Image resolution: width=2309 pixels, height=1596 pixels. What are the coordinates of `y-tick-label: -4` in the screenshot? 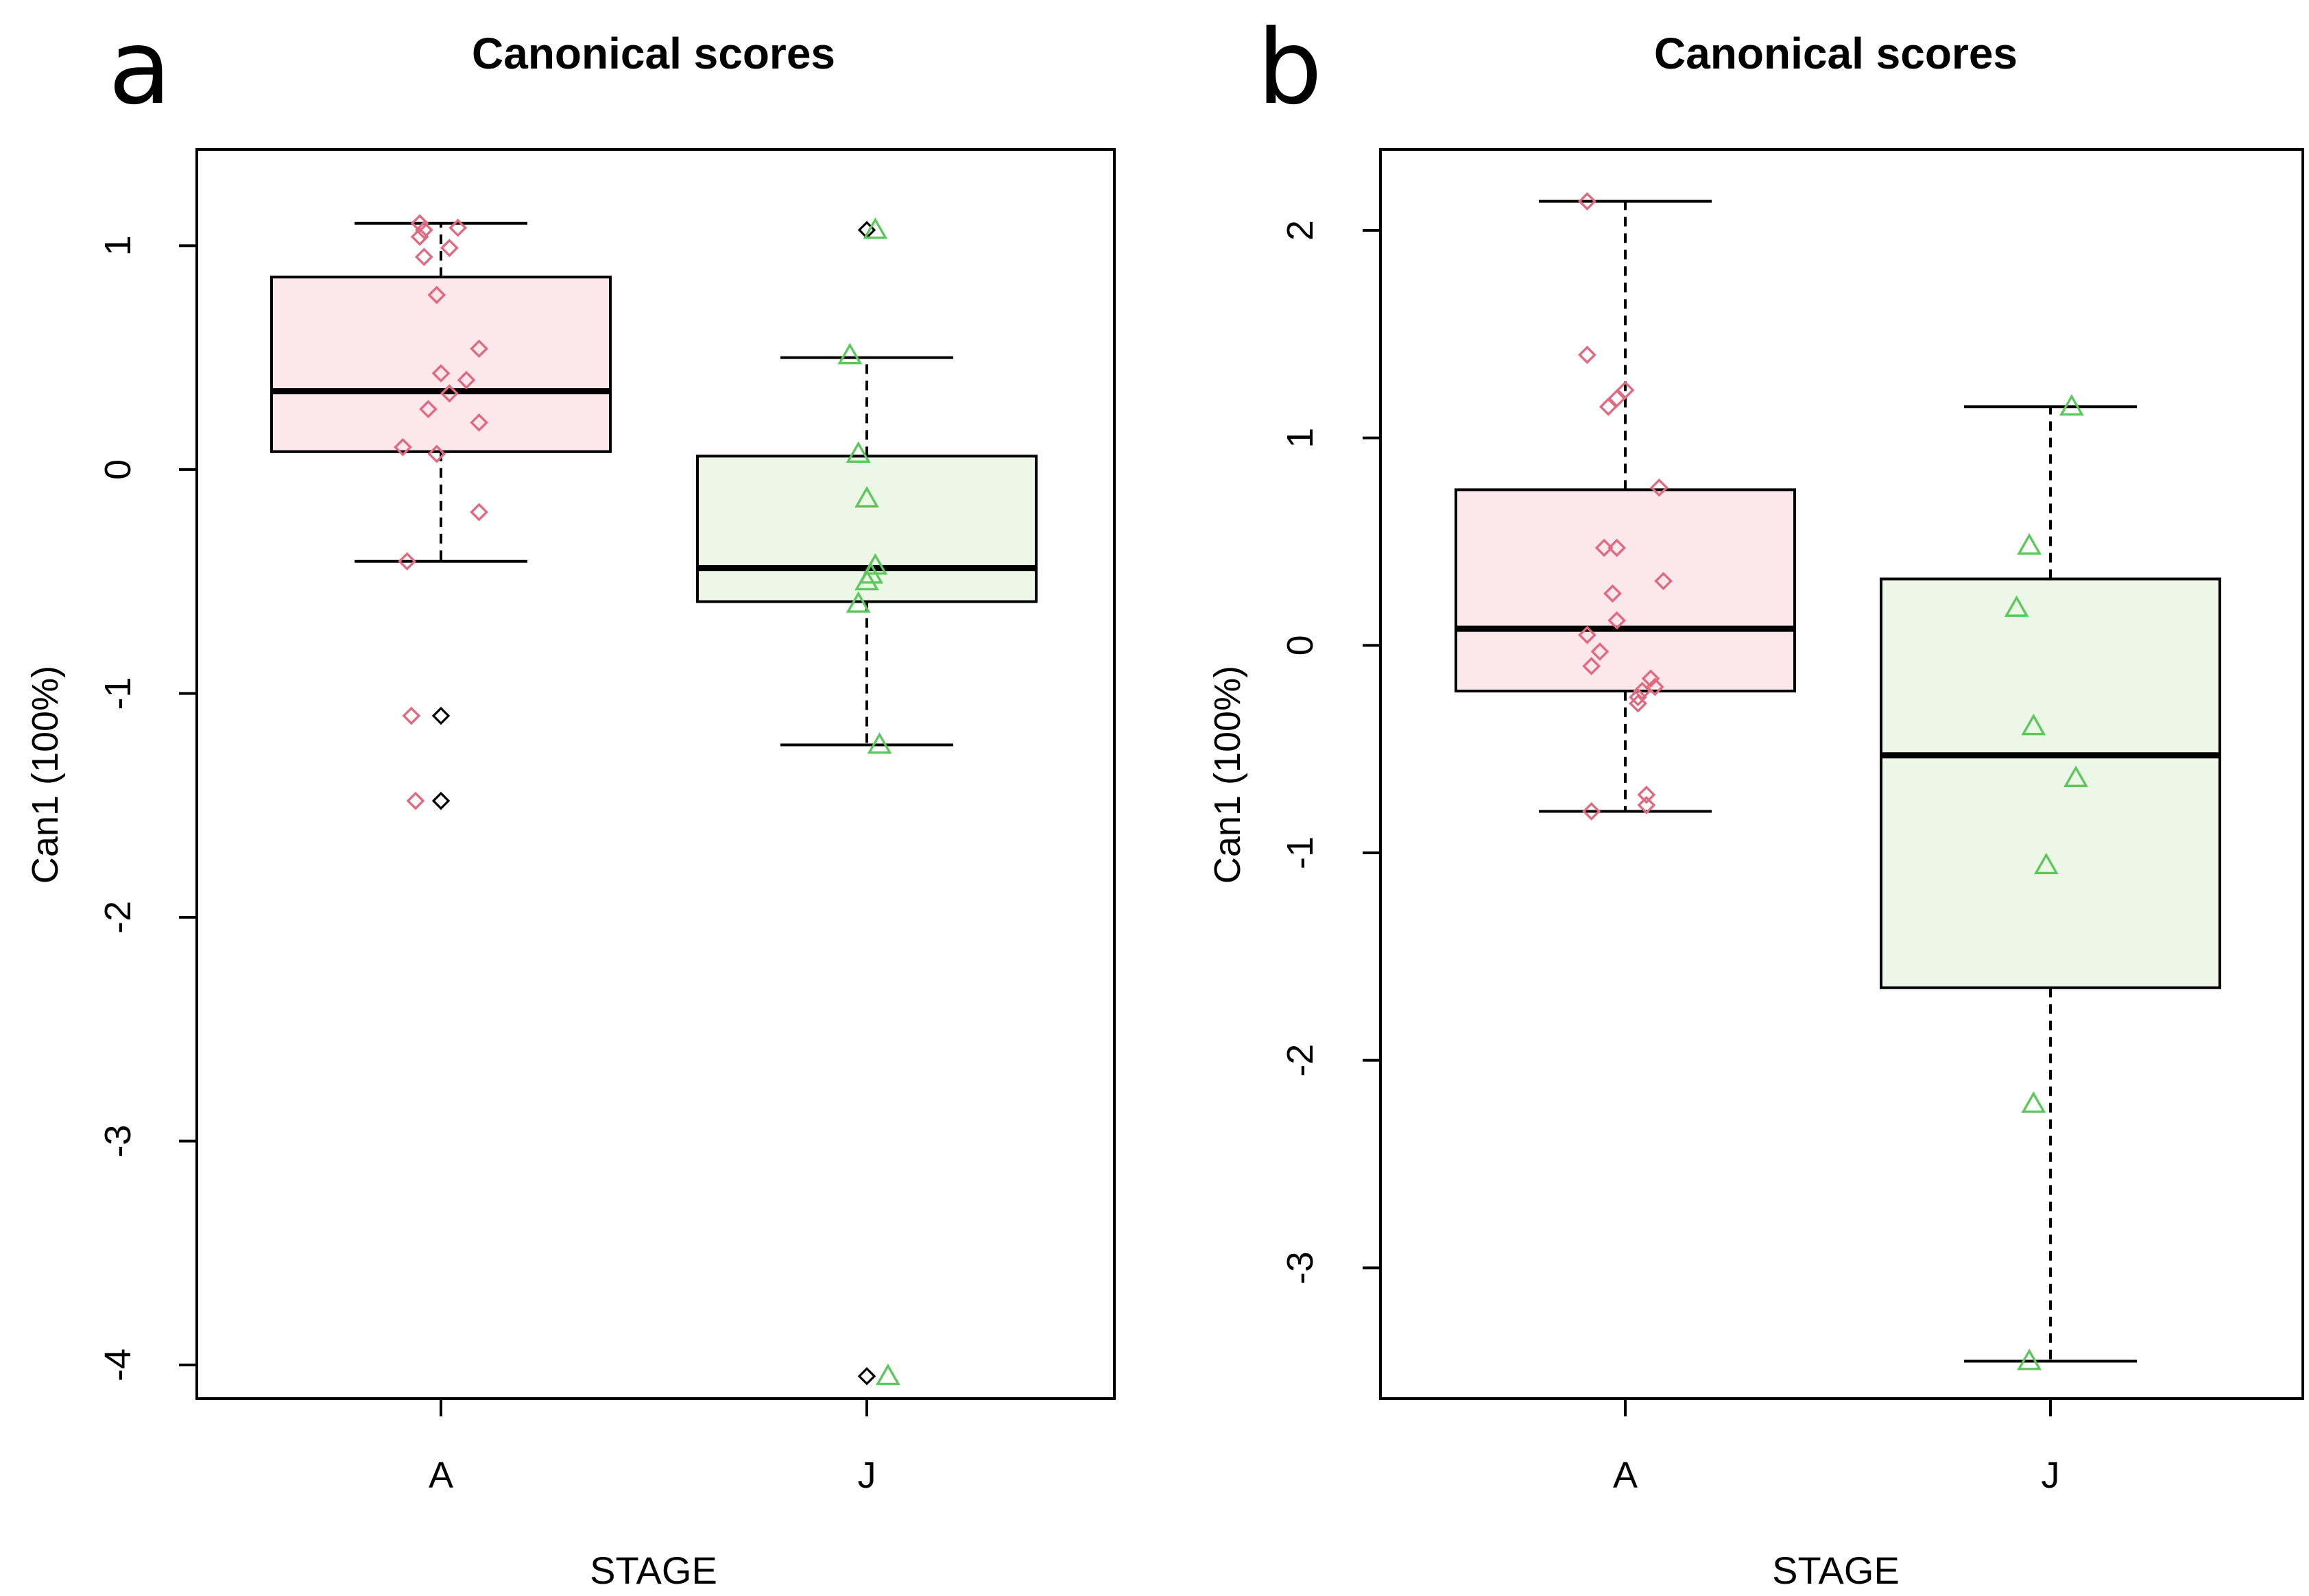 It's located at (118, 1365).